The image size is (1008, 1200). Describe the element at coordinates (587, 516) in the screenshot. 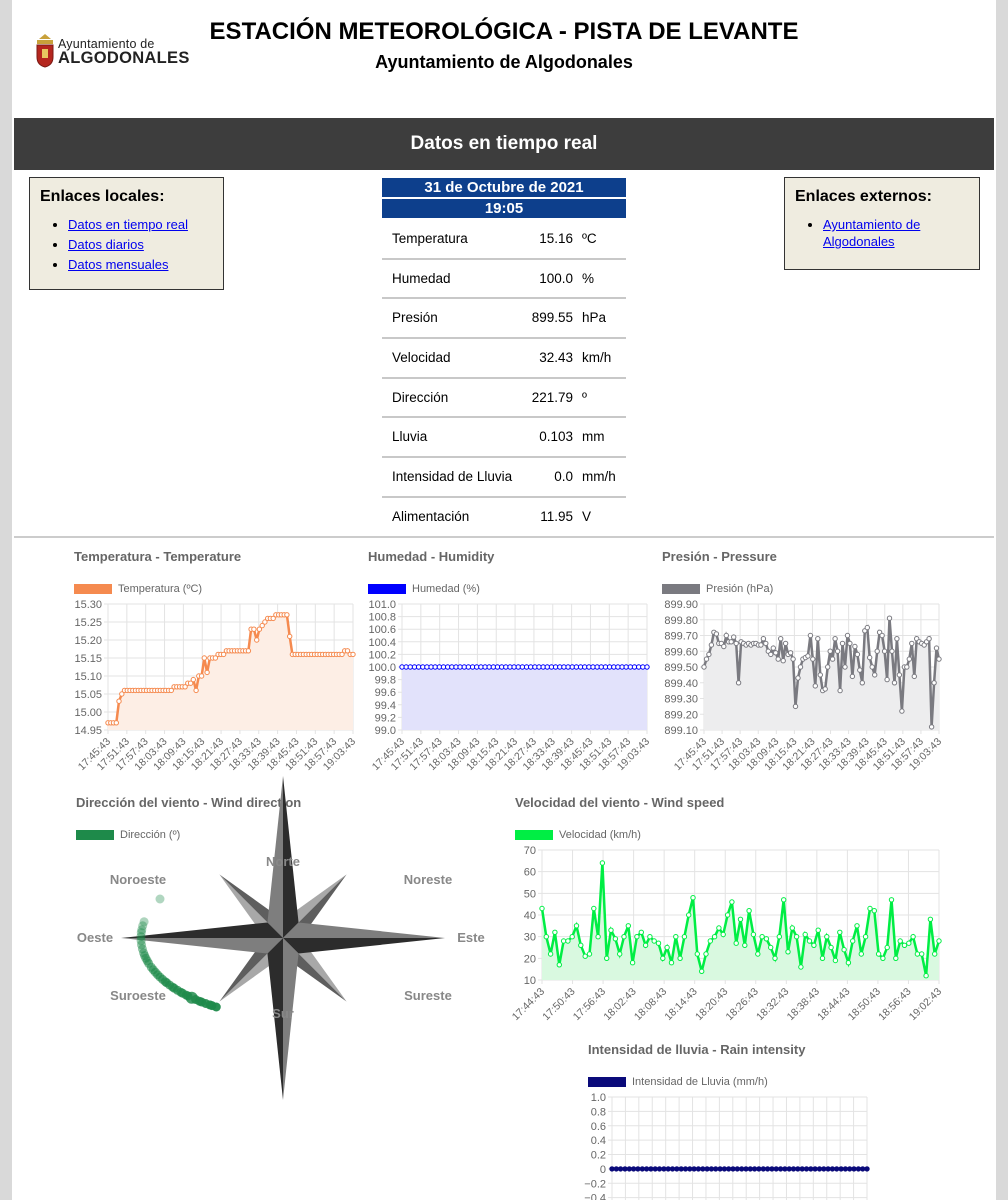

I see `reading-unit: V` at that location.